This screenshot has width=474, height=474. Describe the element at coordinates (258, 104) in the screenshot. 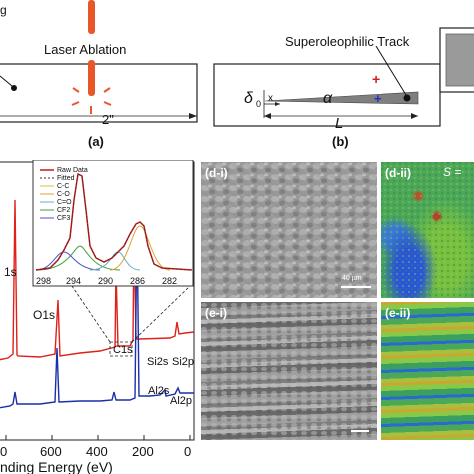

I see `delta-subscript: 0` at that location.